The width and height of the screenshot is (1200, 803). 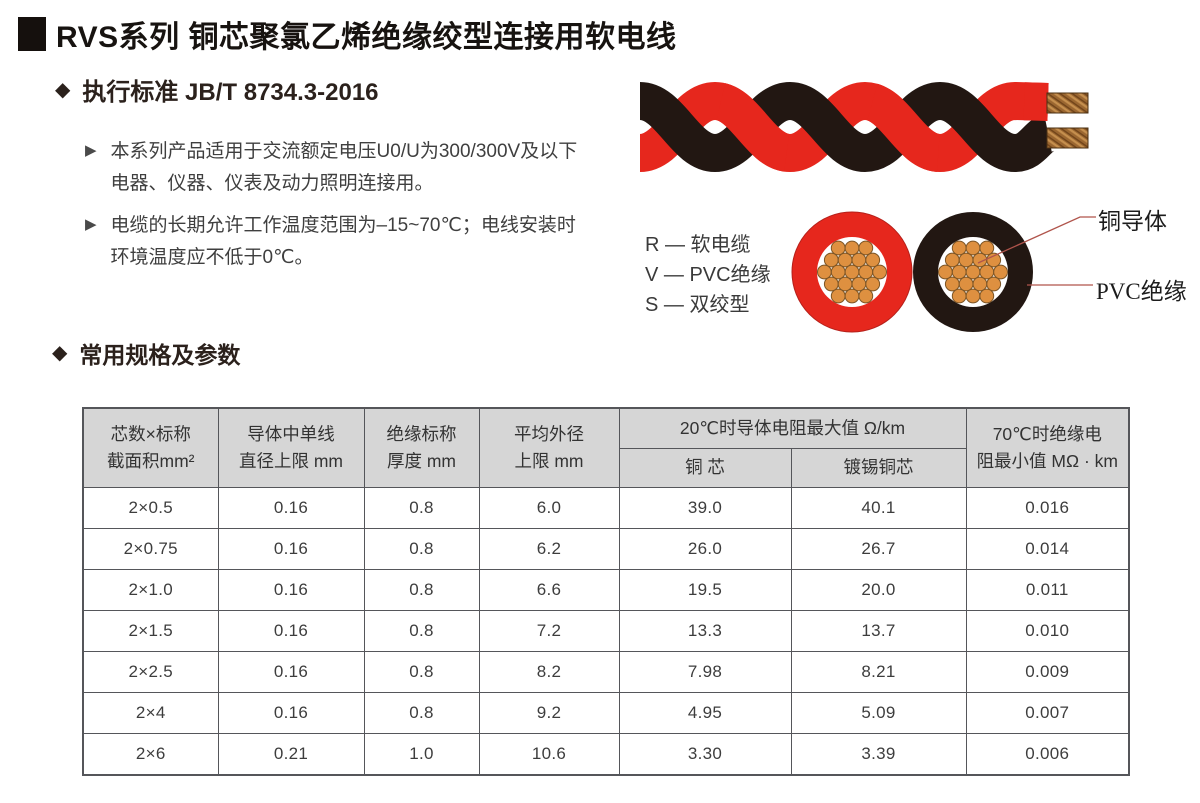 What do you see at coordinates (705, 549) in the screenshot?
I see `table-cell: 26.0` at bounding box center [705, 549].